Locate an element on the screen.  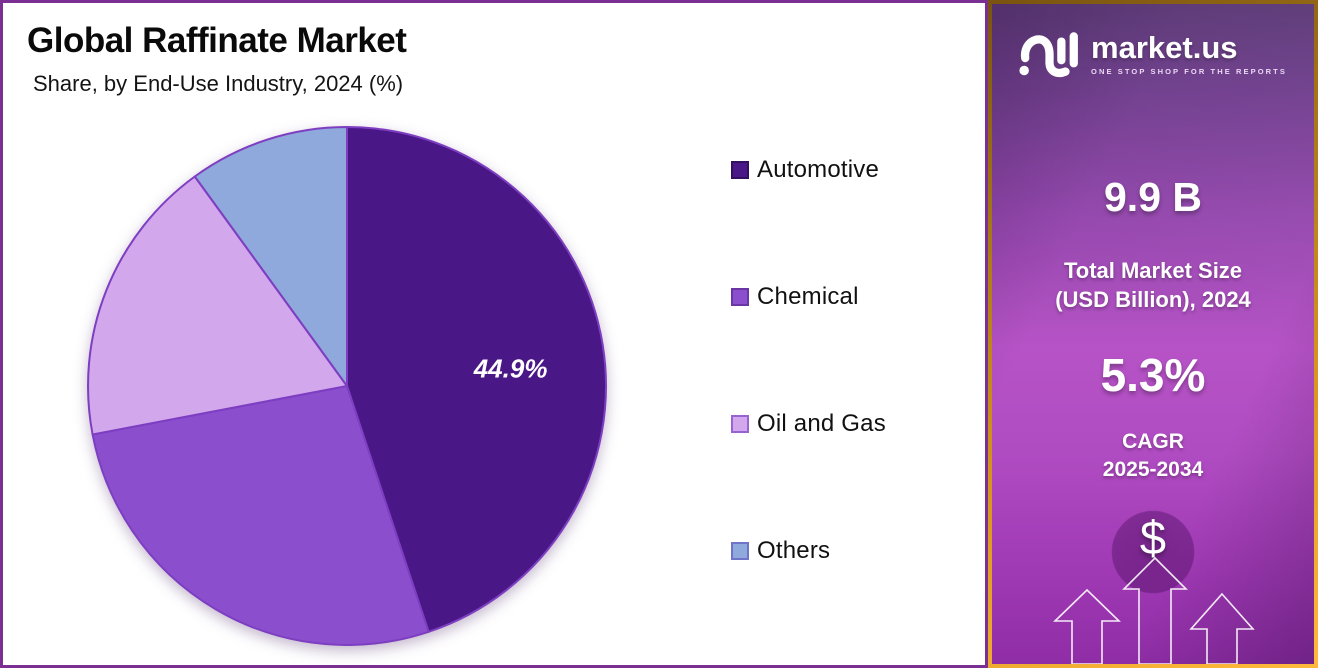
pie-slice-others is located at coordinates (270, 256).